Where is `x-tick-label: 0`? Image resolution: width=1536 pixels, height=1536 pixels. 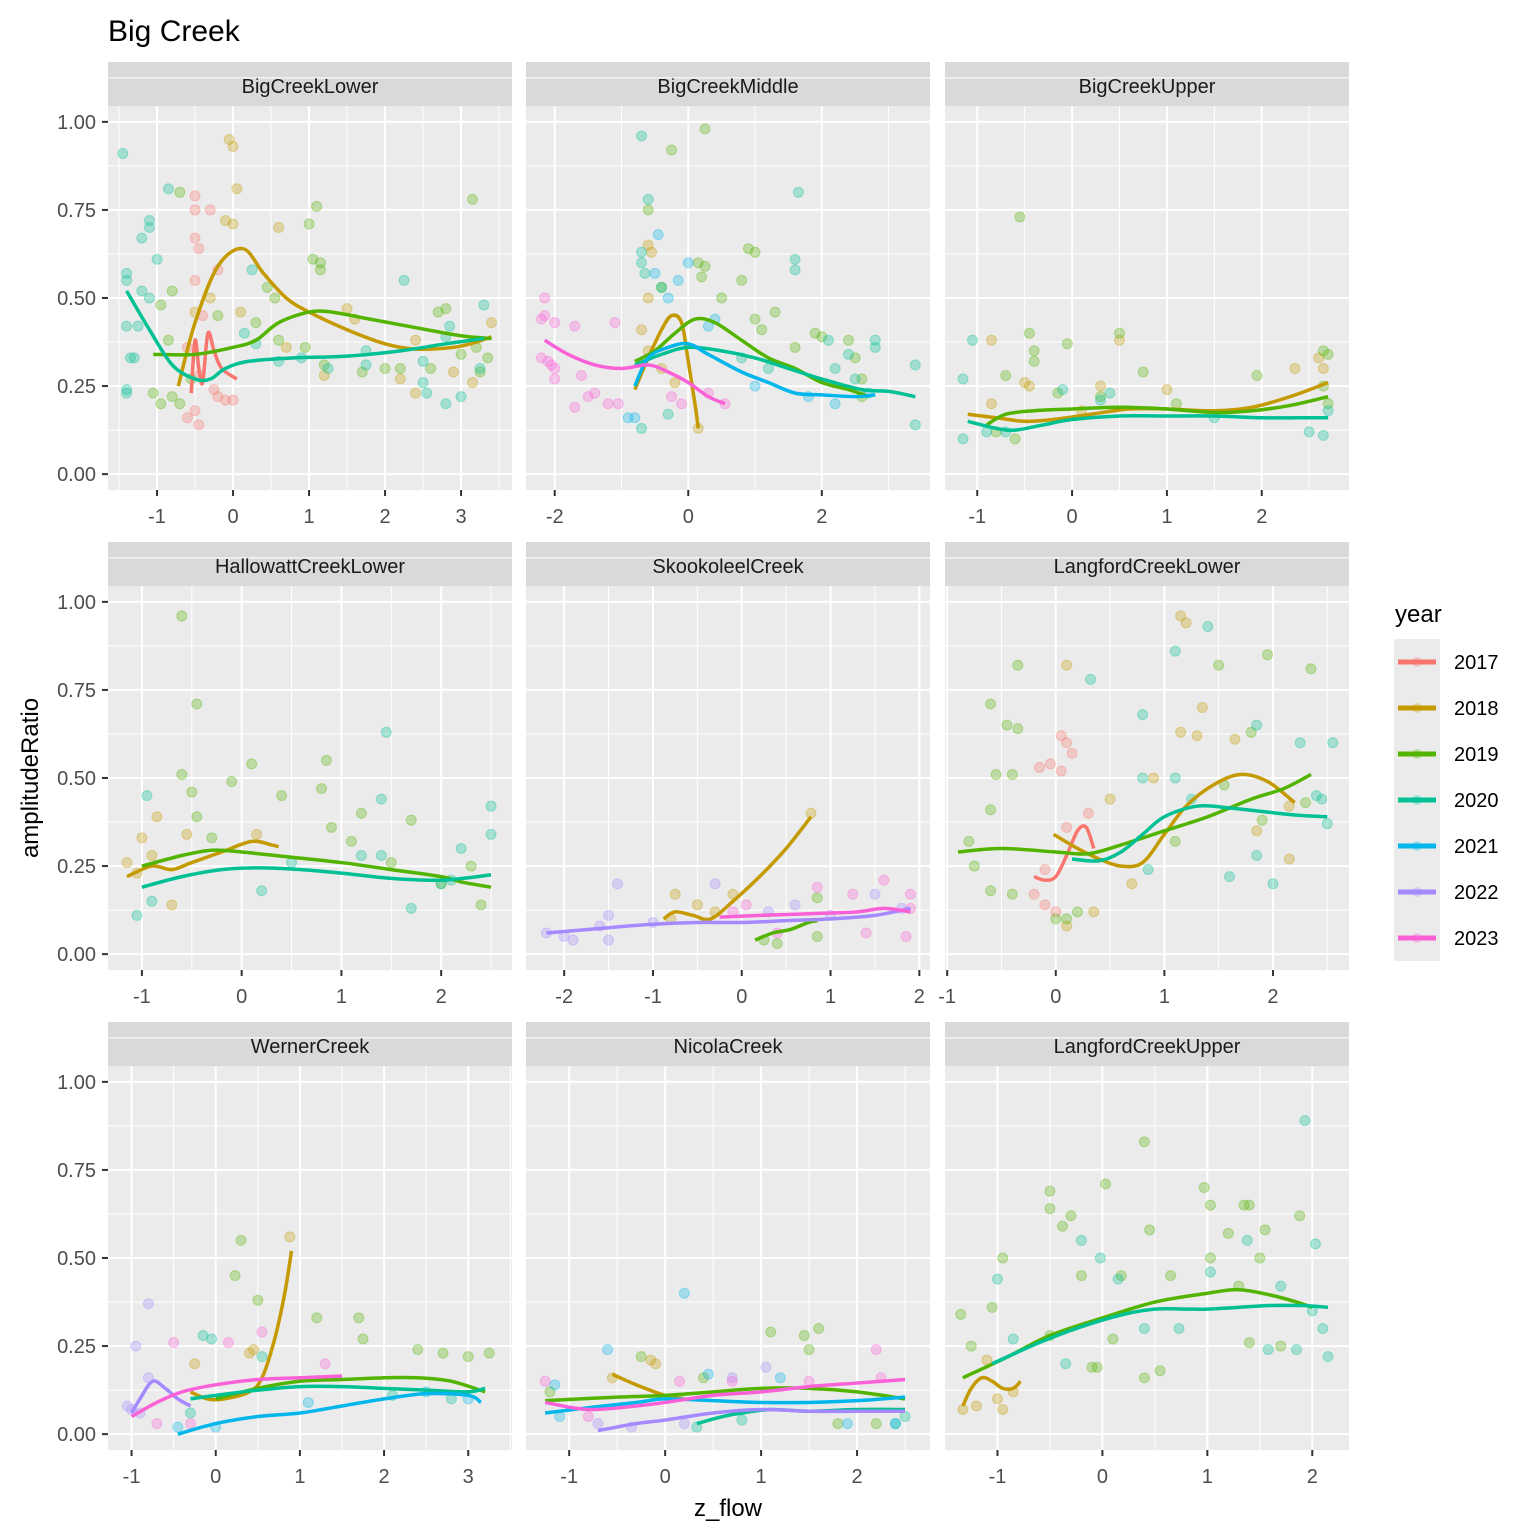
x-tick-label: 0 is located at coordinates (741, 997).